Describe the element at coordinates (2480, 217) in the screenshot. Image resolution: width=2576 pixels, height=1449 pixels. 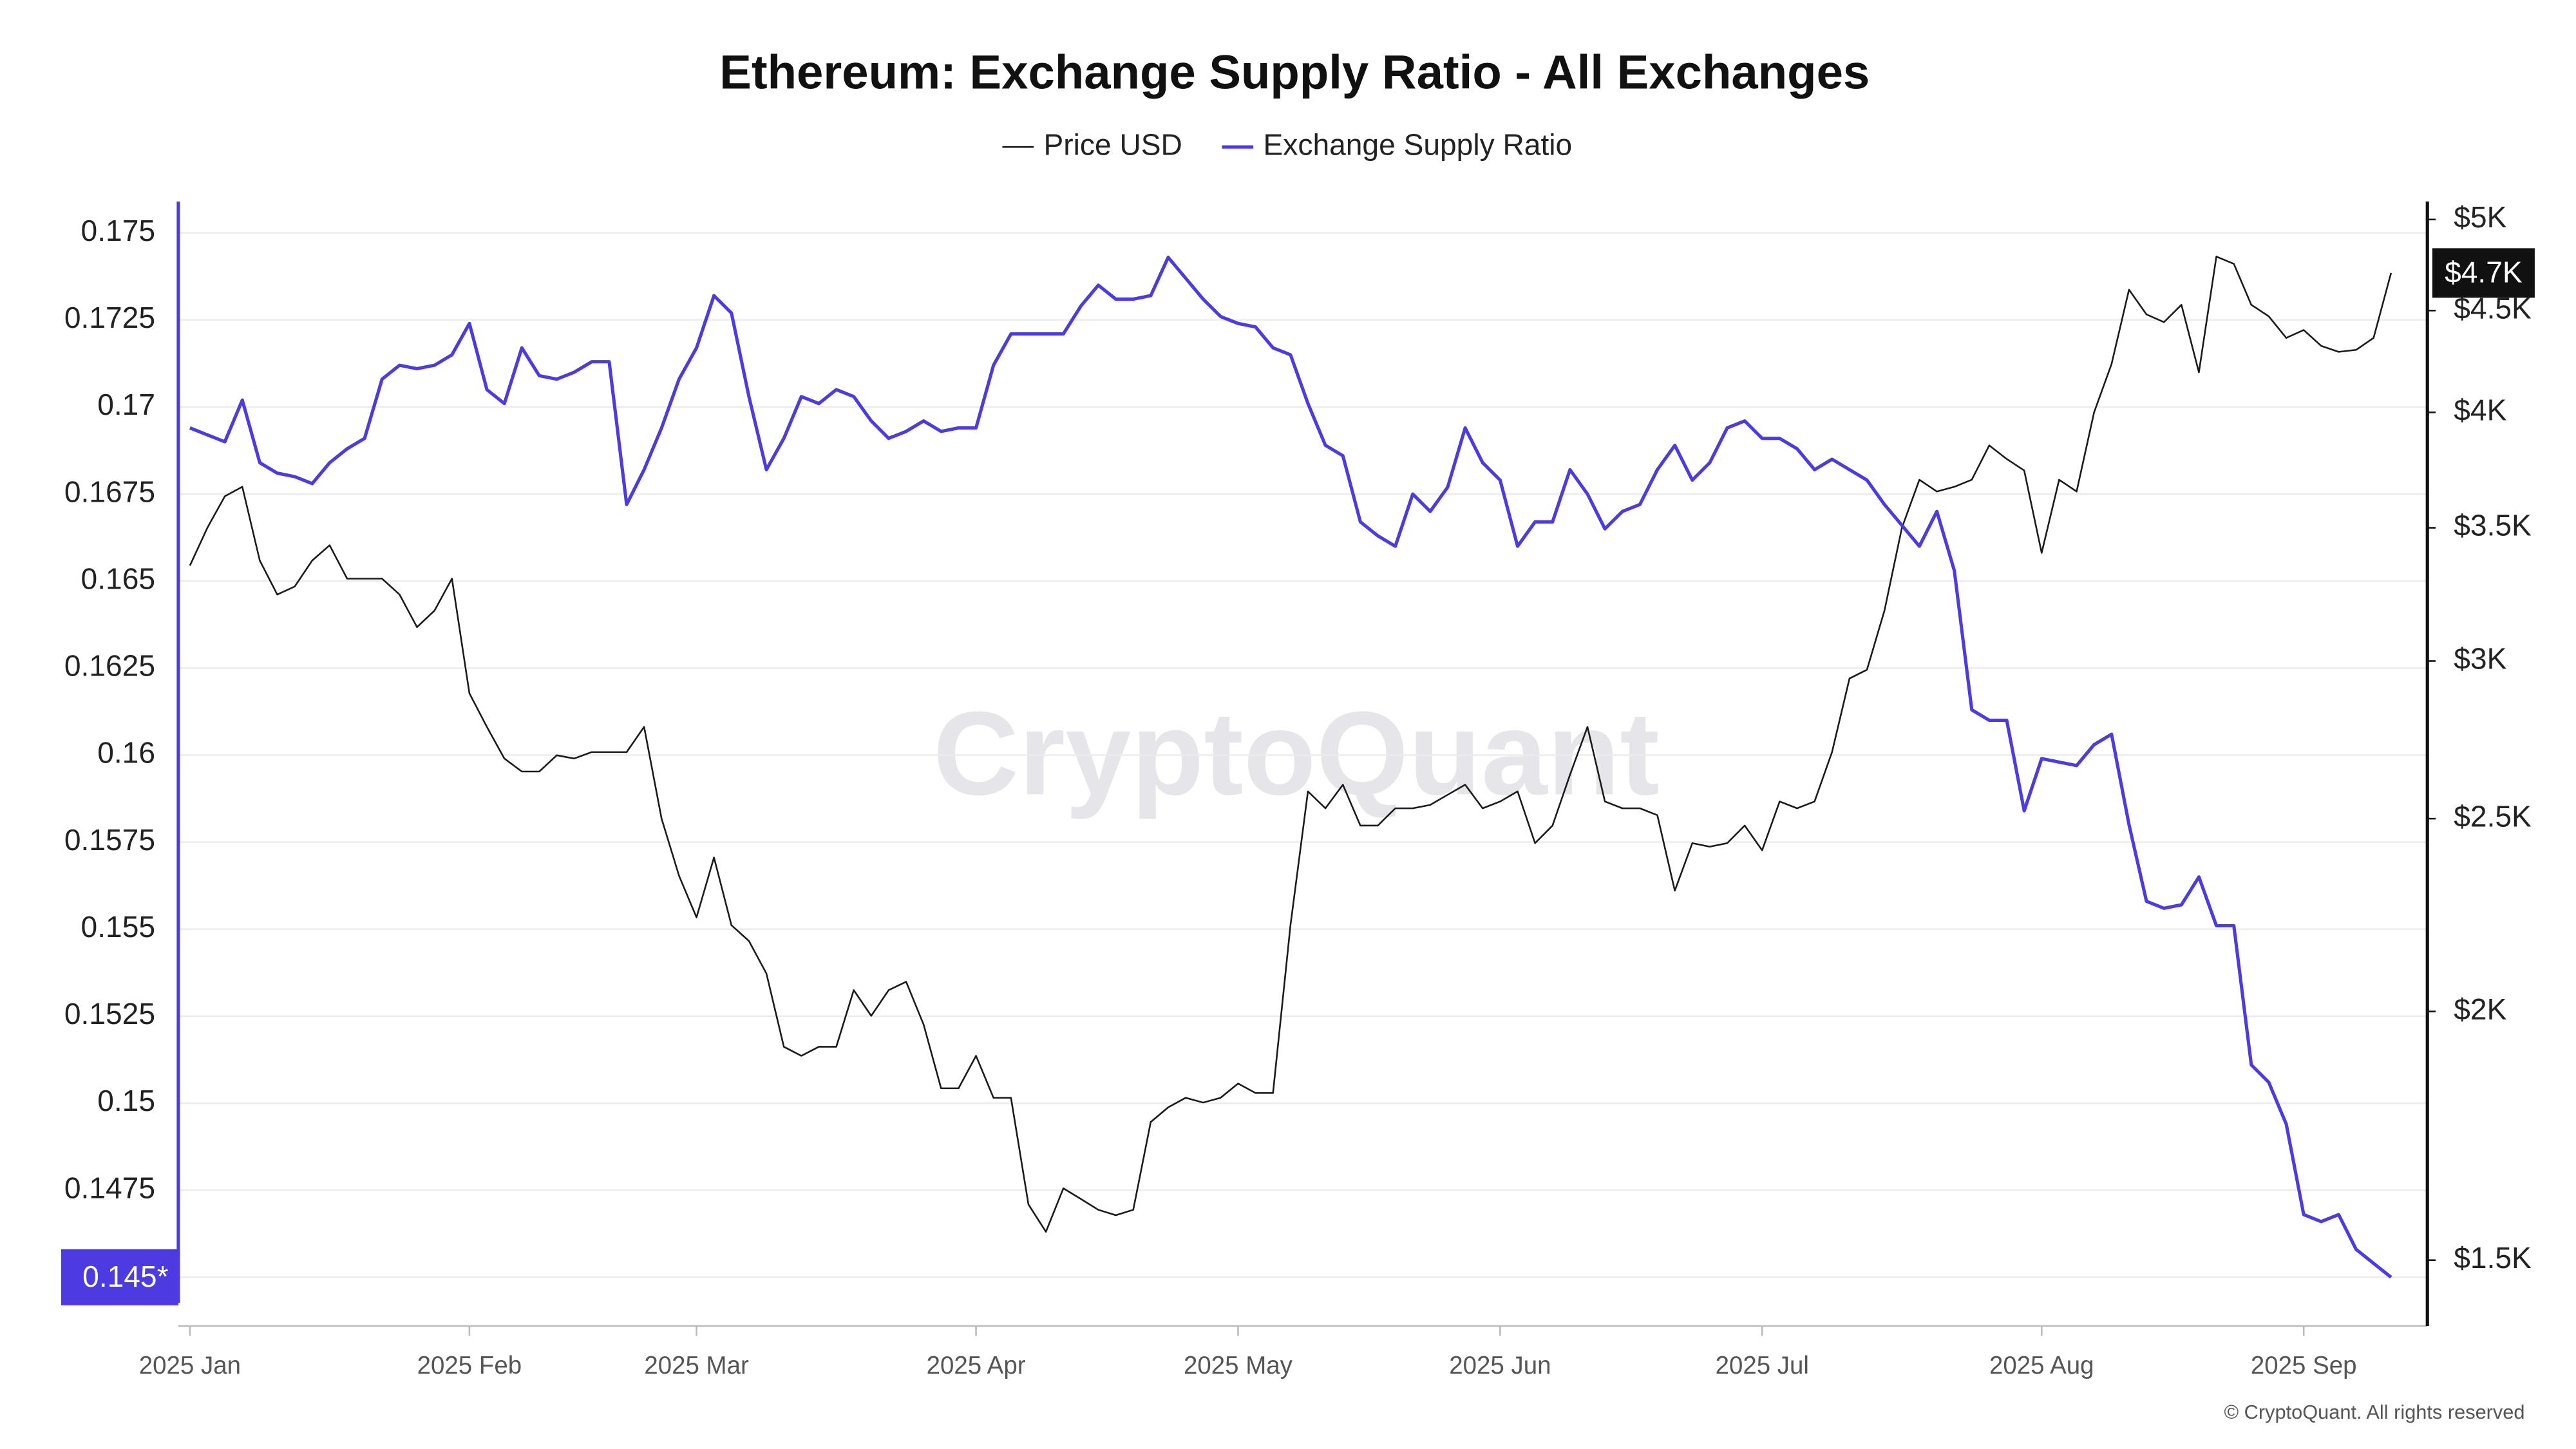
I see `y2-tick-label: $5K` at that location.